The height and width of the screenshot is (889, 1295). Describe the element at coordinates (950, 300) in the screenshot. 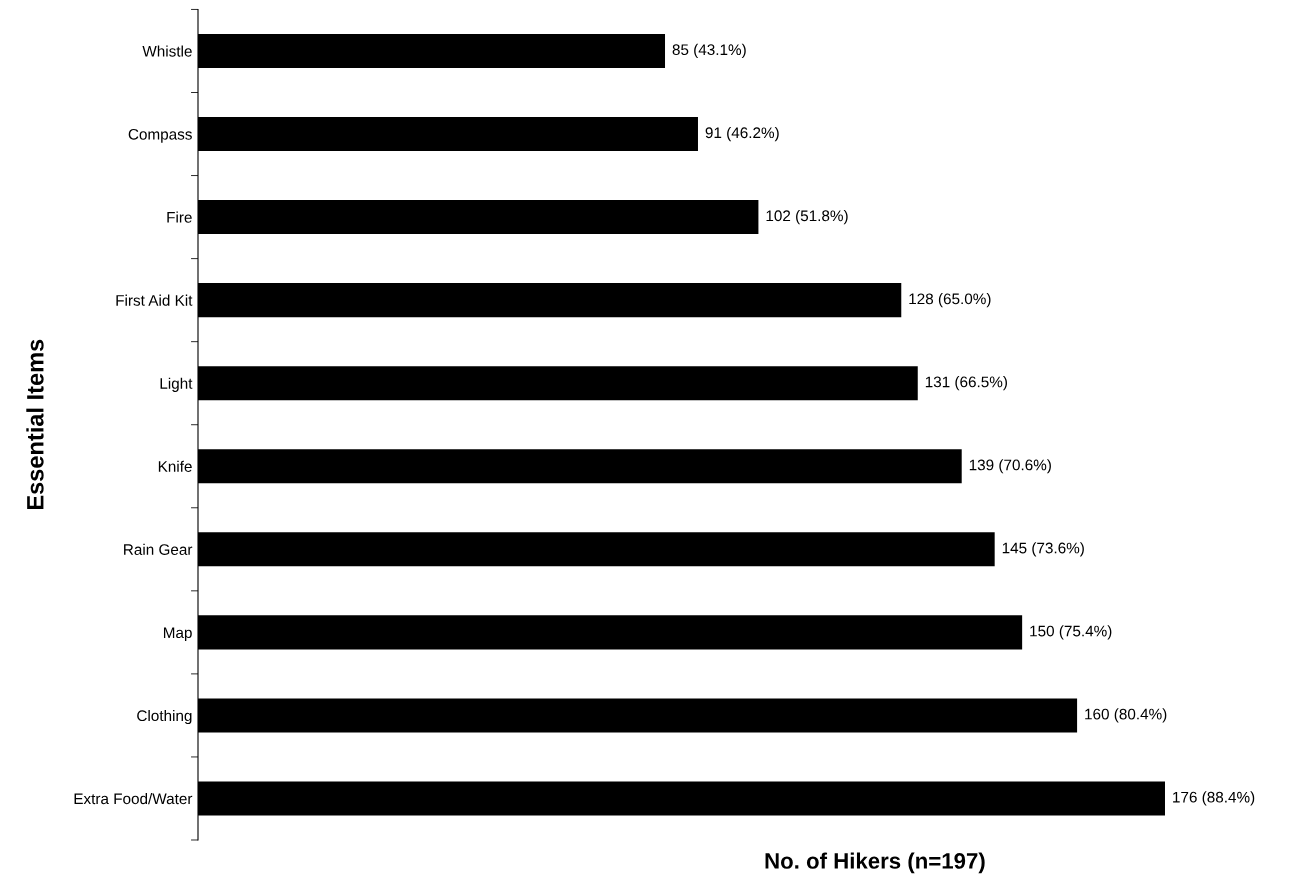

I see `data-label: 128 (65.0%)` at that location.